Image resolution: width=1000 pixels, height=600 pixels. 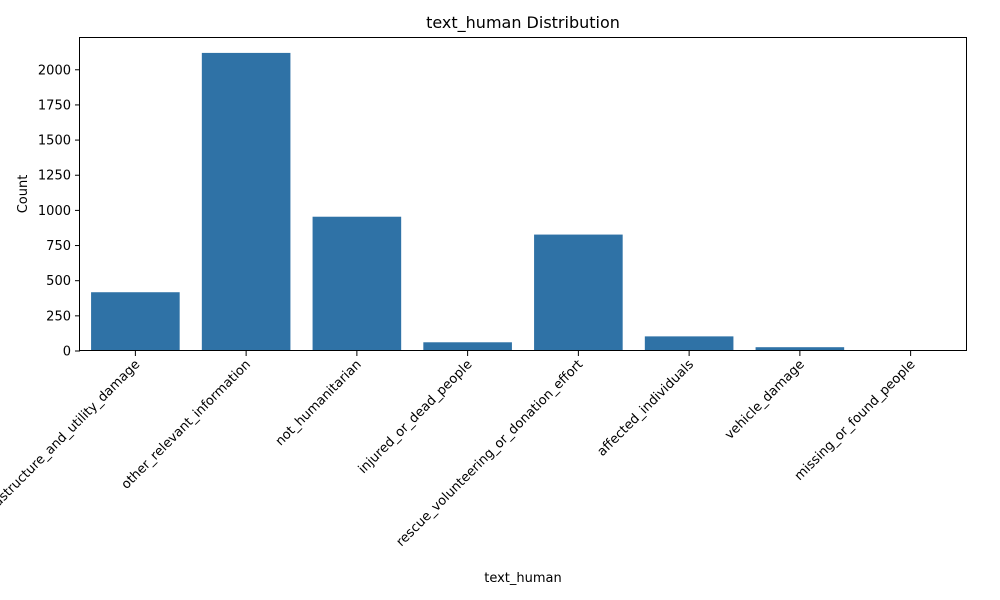 What do you see at coordinates (54, 70) in the screenshot?
I see `y-tick-label: 2000` at bounding box center [54, 70].